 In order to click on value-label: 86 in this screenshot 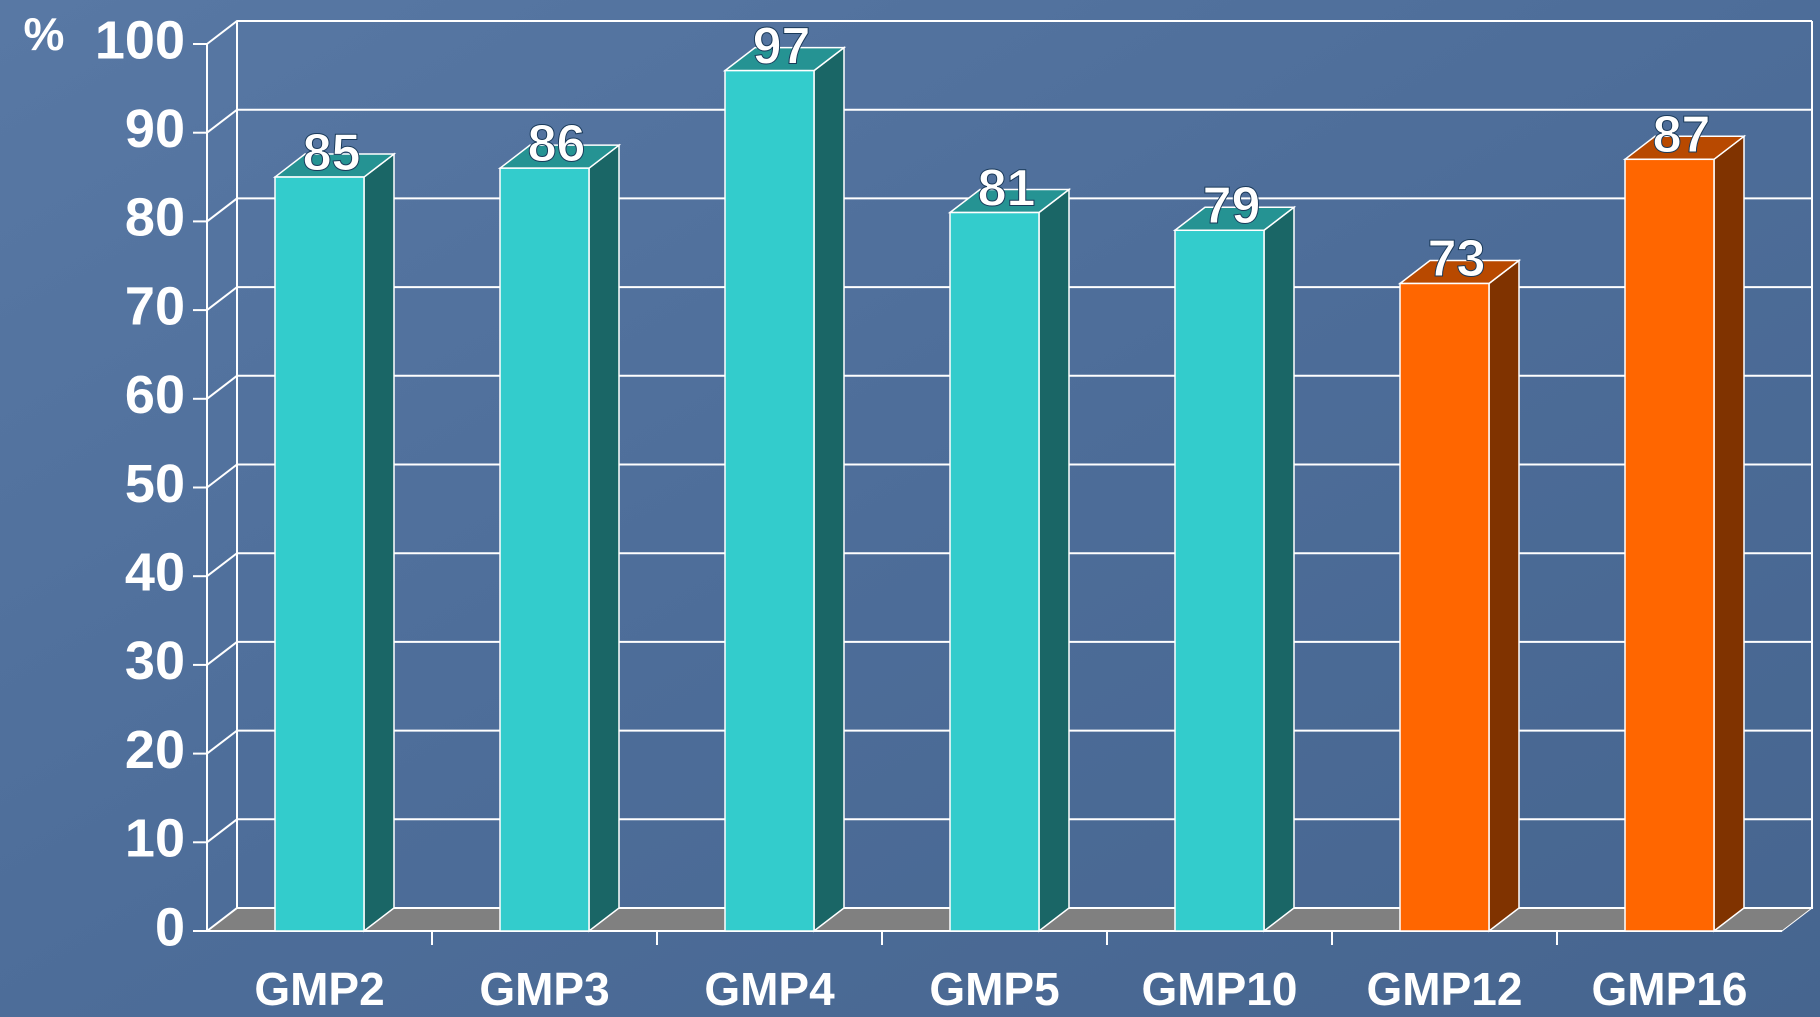, I will do `click(557, 144)`.